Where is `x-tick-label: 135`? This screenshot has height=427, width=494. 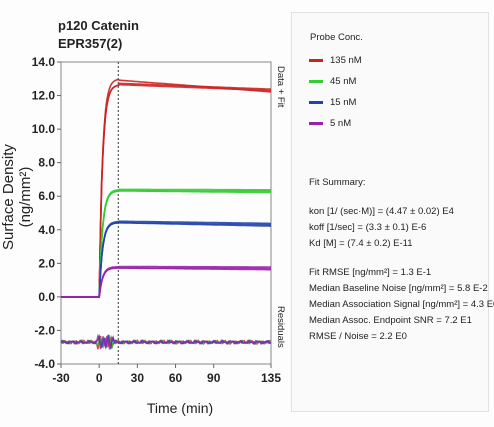
x-tick-label: 135 is located at coordinates (271, 378).